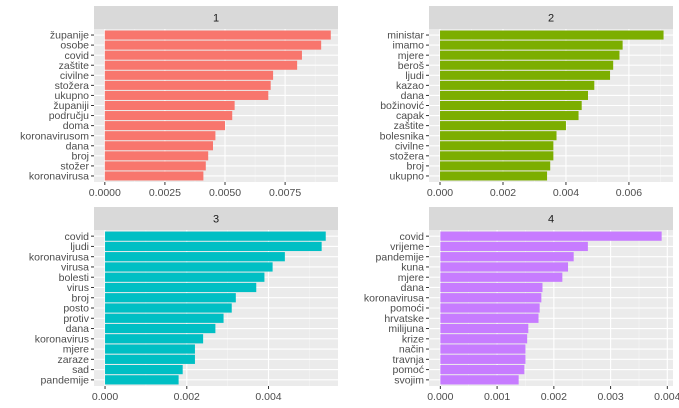 The width and height of the screenshot is (679, 408). Describe the element at coordinates (409, 126) in the screenshot. I see `category-label: zaštite` at that location.